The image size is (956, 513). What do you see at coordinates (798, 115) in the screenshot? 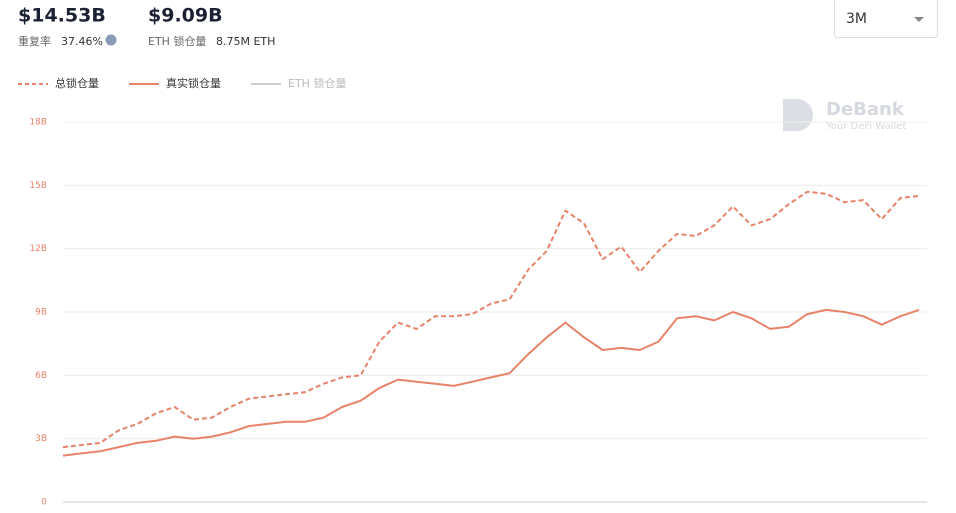
I see `watermark-logo` at bounding box center [798, 115].